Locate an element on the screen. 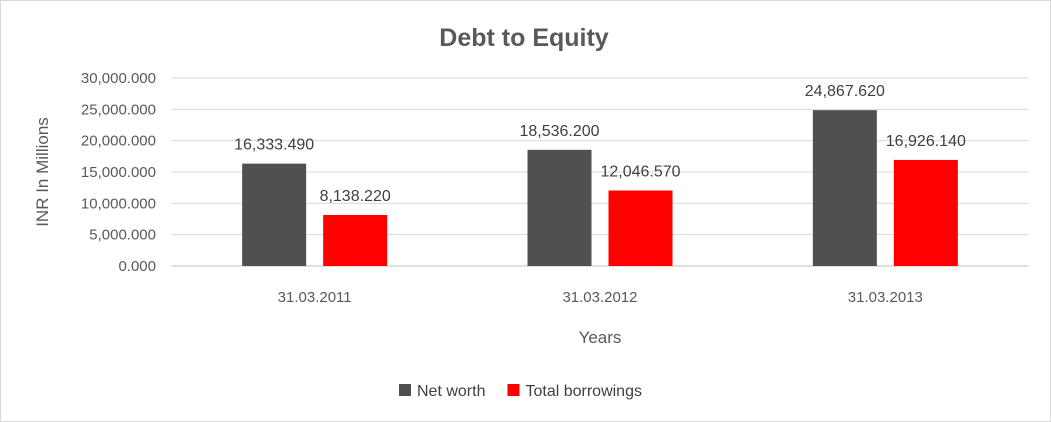 The image size is (1051, 422). x-axis-ticks: 31.03.2011 31.03.2012 31.03.2013 is located at coordinates (600, 297).